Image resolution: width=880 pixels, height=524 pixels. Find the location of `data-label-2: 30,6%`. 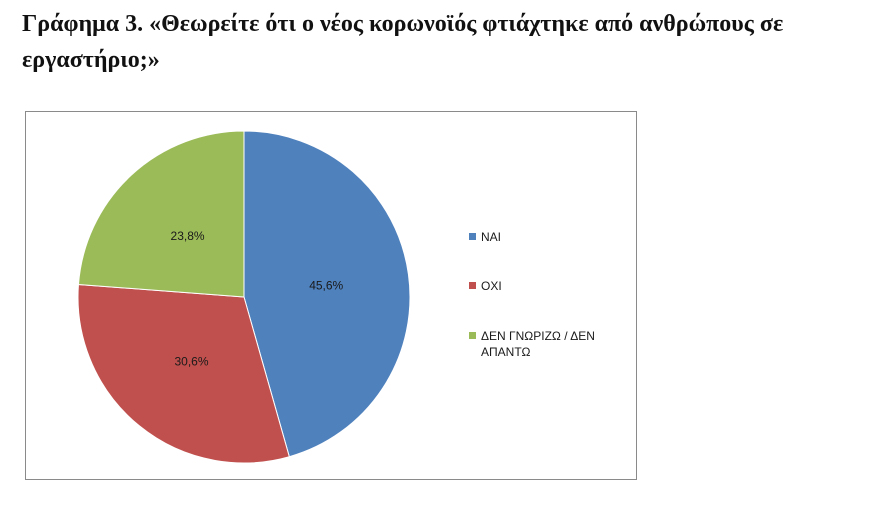

data-label-2: 30,6% is located at coordinates (191, 361).